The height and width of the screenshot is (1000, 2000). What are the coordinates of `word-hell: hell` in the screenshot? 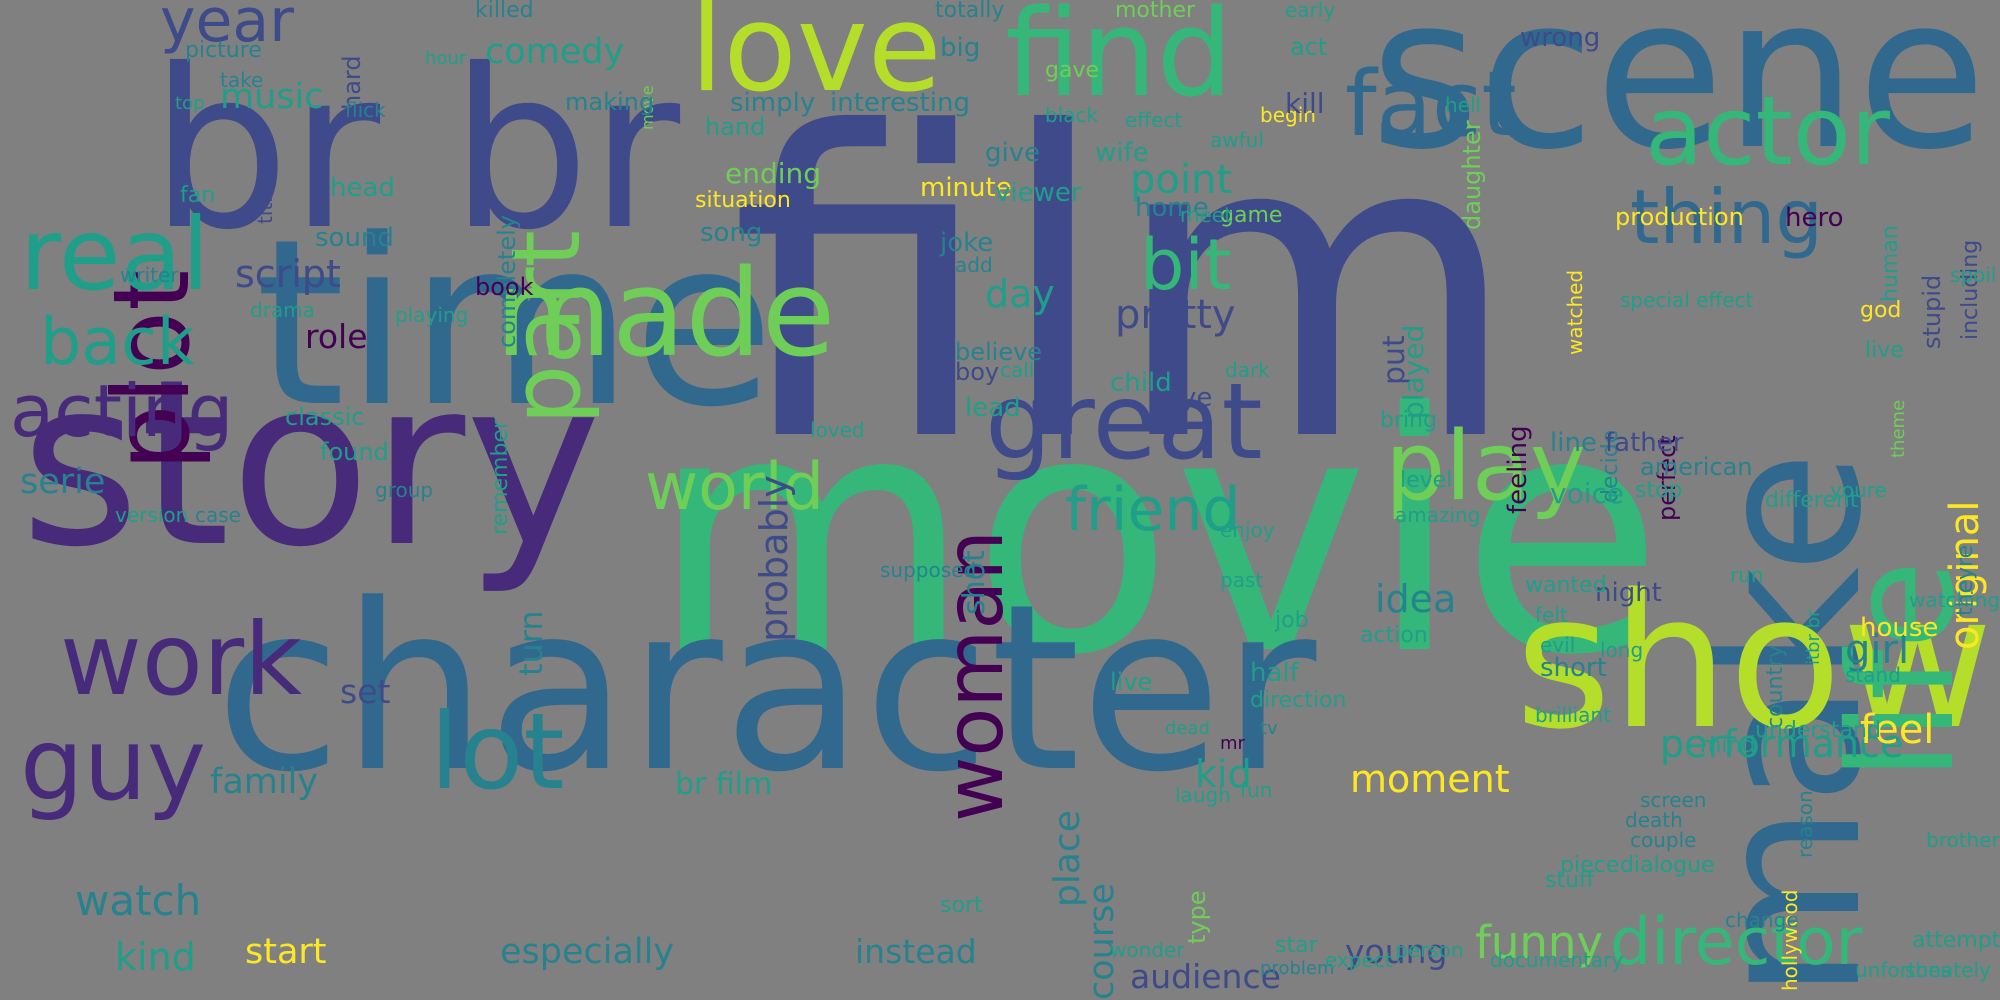 It's located at (1463, 105).